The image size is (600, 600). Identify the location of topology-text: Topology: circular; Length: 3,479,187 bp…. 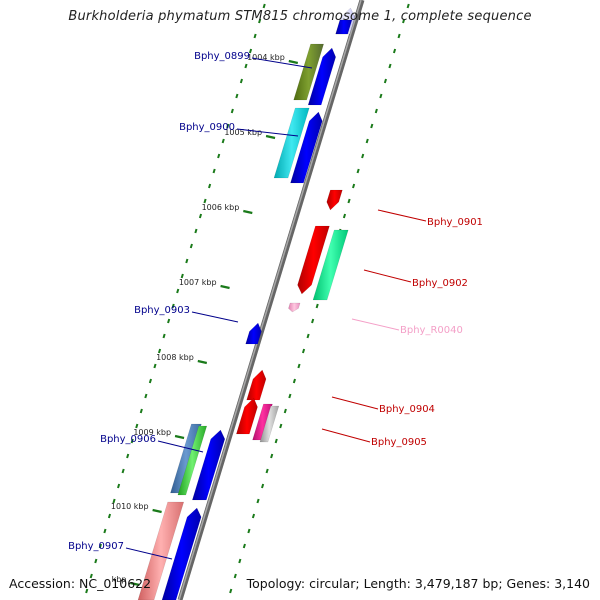
(418, 583).